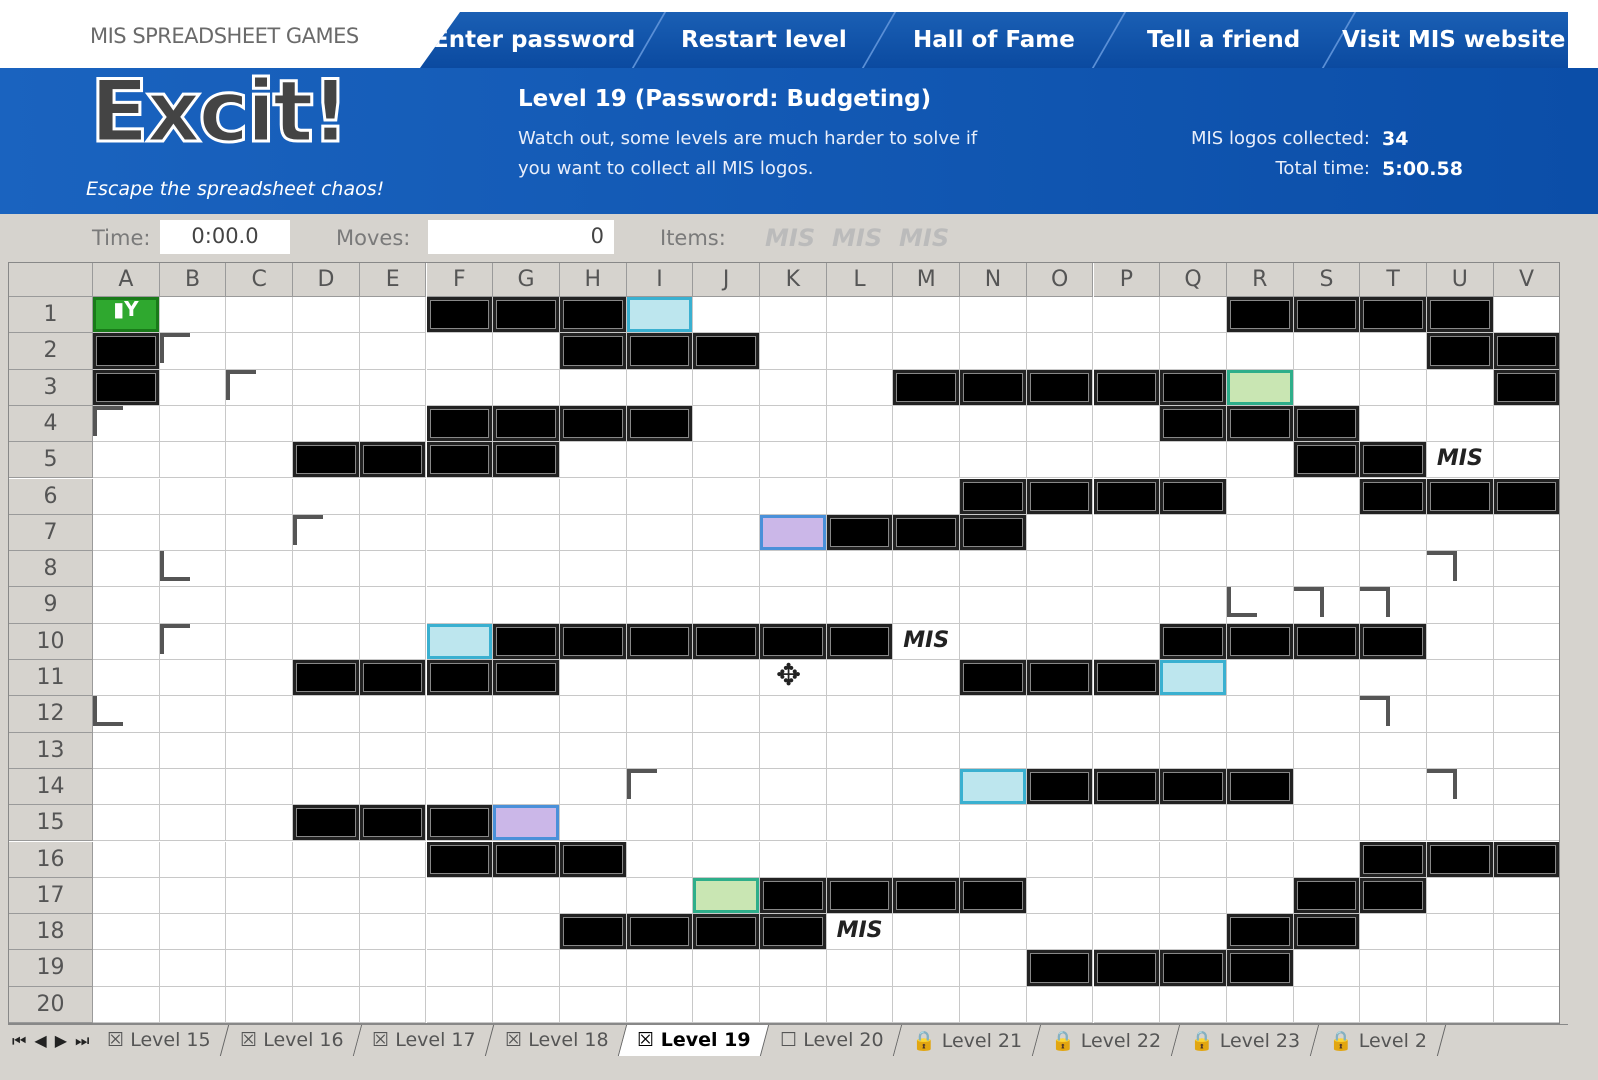 The height and width of the screenshot is (1080, 1598). What do you see at coordinates (40, 1040) in the screenshot?
I see `prev-tab-button: ◀` at bounding box center [40, 1040].